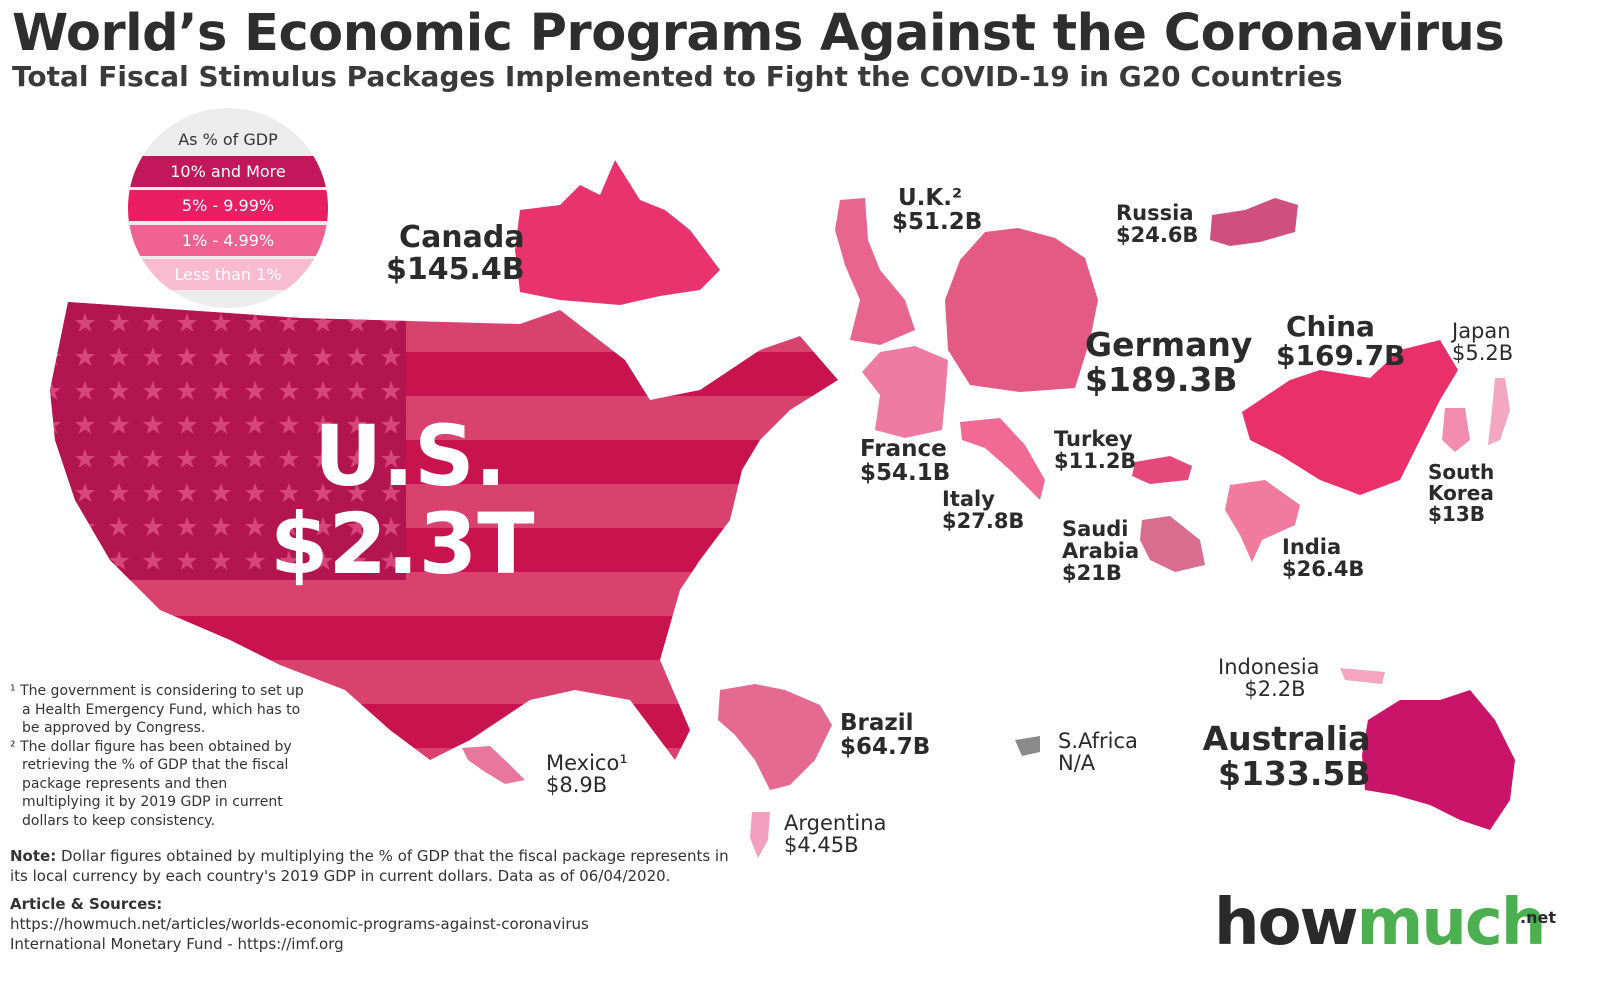  What do you see at coordinates (1286, 923) in the screenshot?
I see `brand-part-how: how` at bounding box center [1286, 923].